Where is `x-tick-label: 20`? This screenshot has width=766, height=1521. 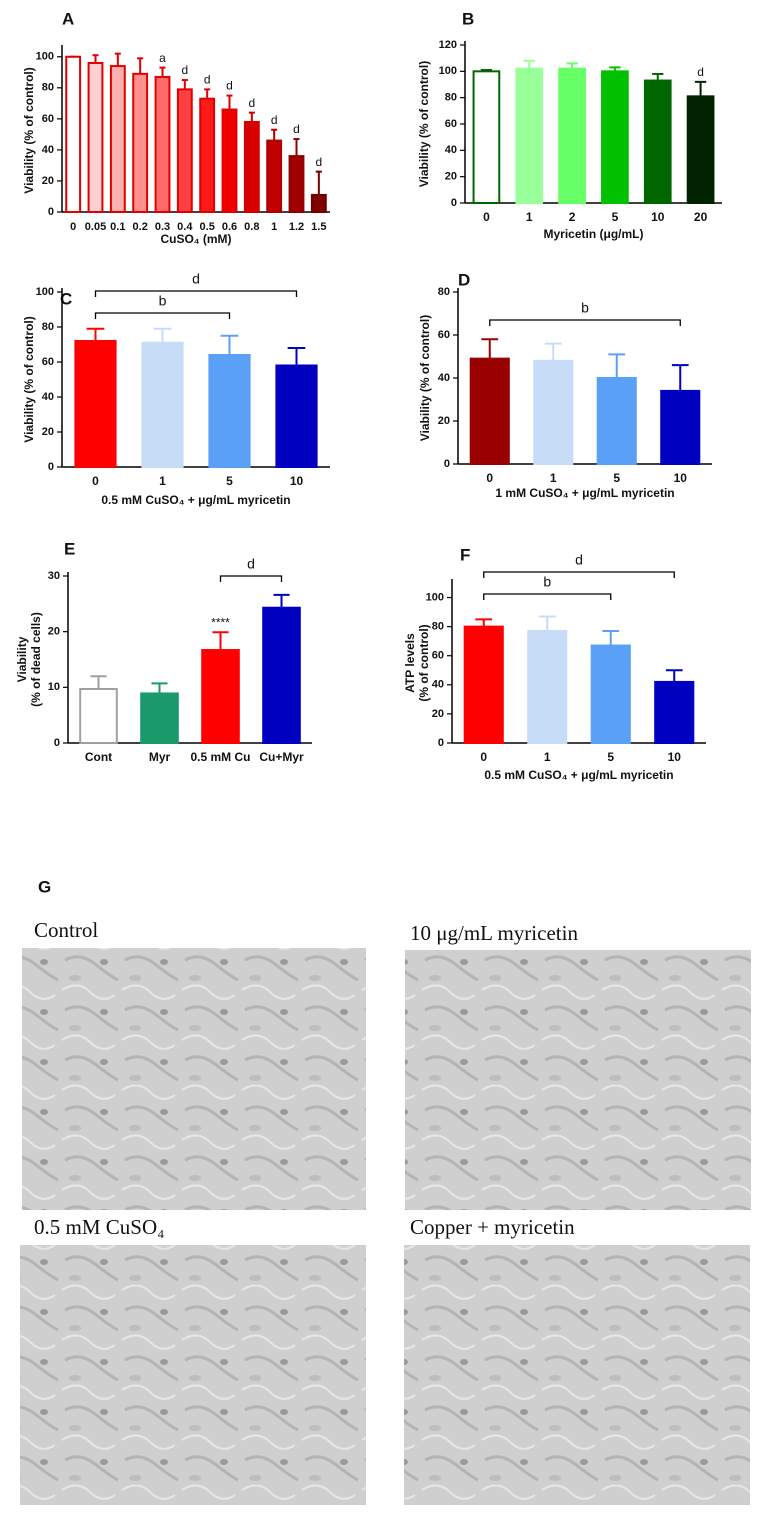
x-tick-label: 20 is located at coordinates (701, 217).